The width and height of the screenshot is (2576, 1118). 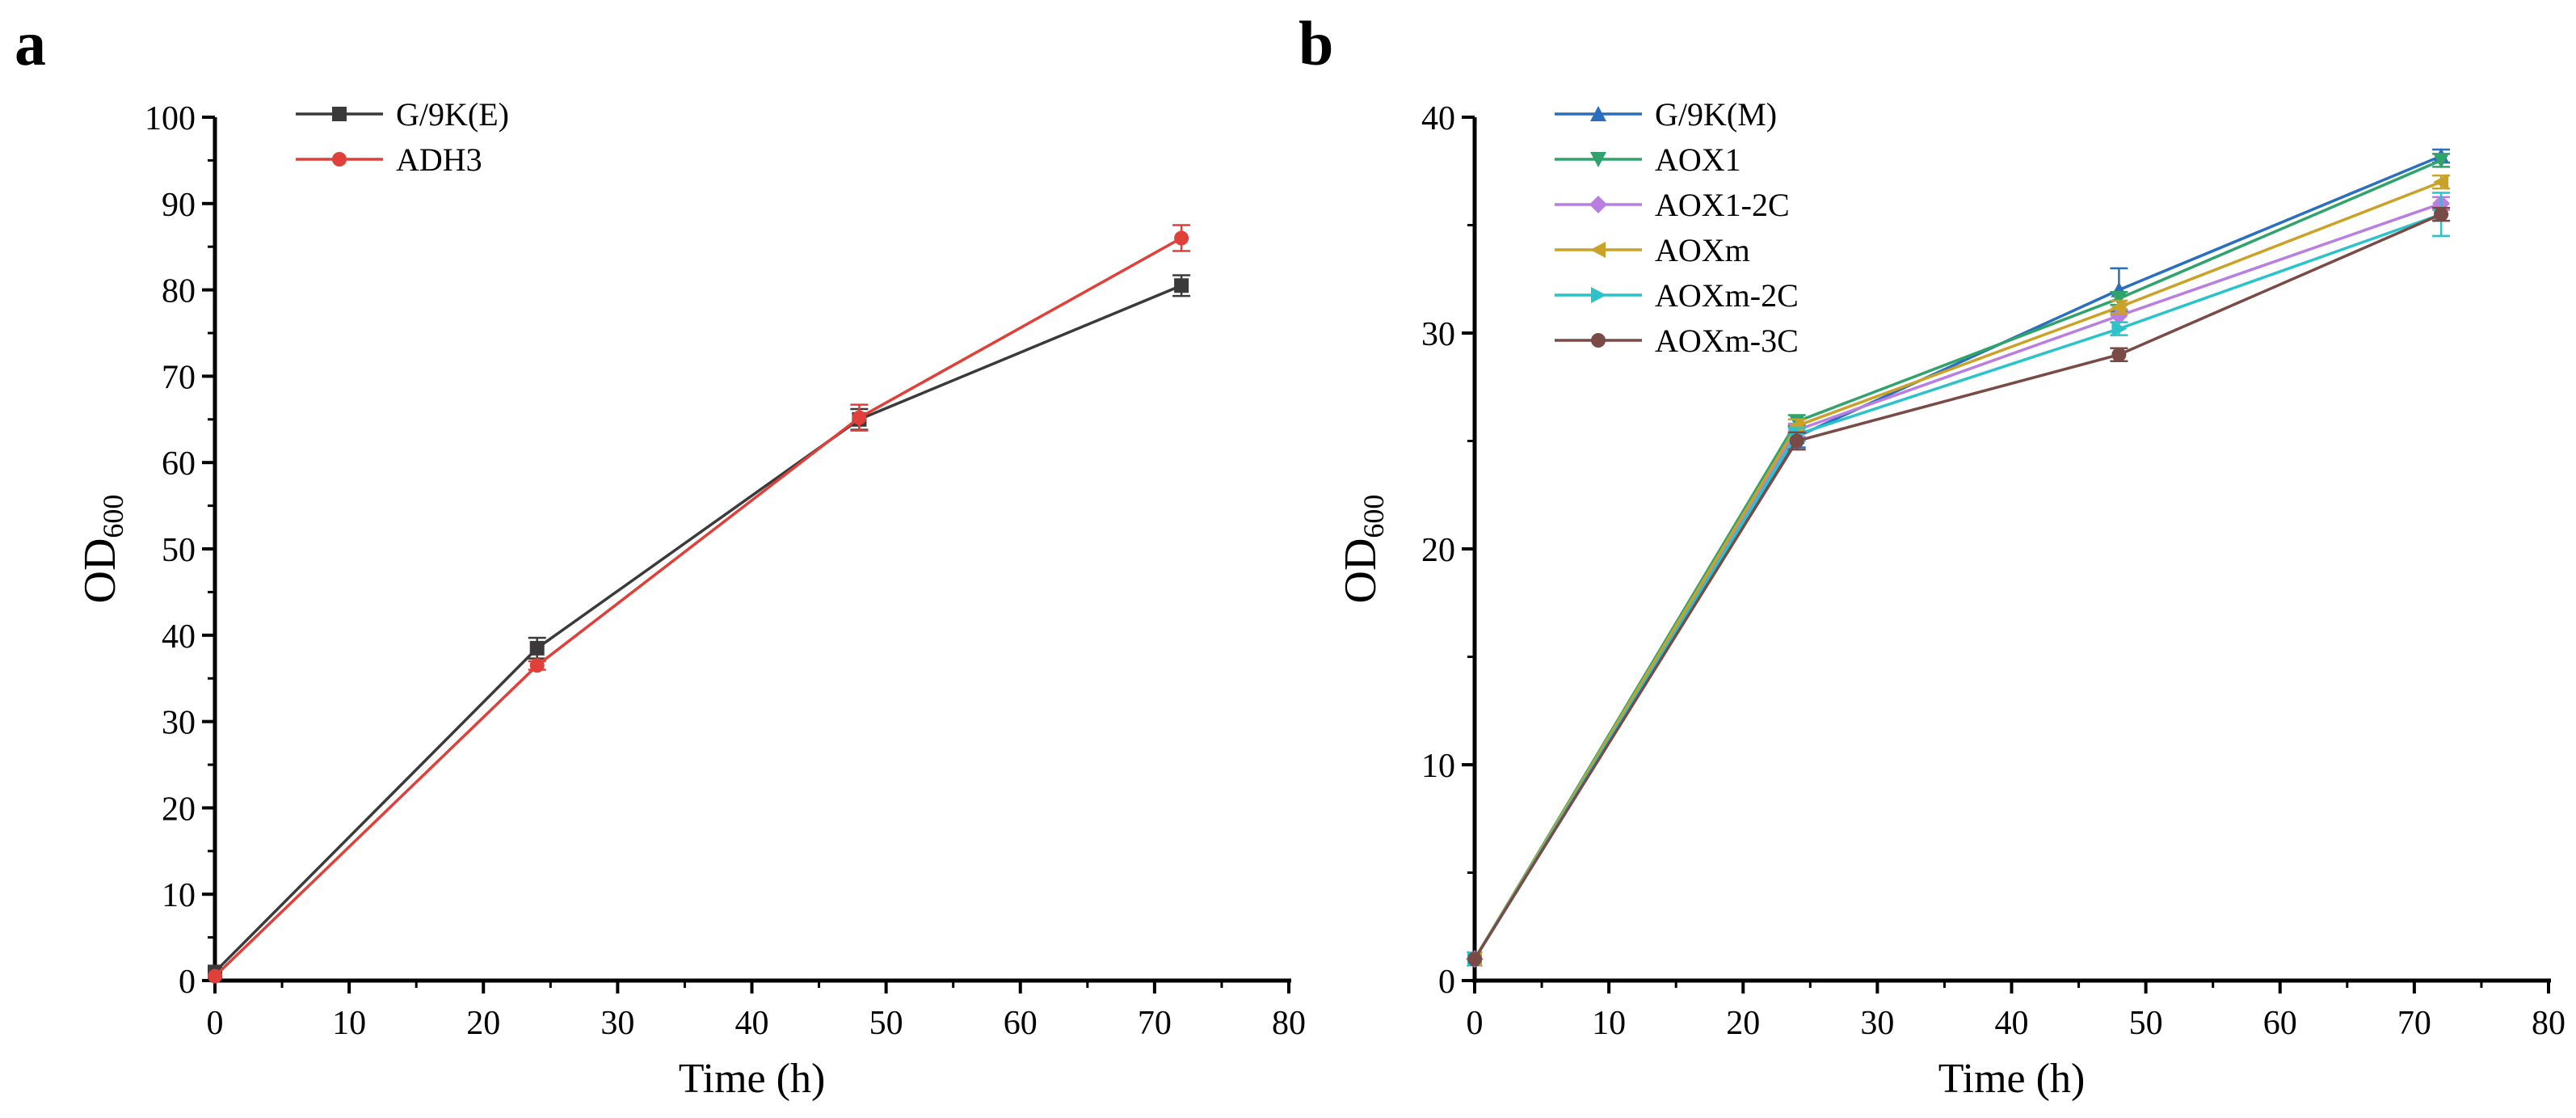 I want to click on legend-label: G/9K(M), so click(x=1716, y=114).